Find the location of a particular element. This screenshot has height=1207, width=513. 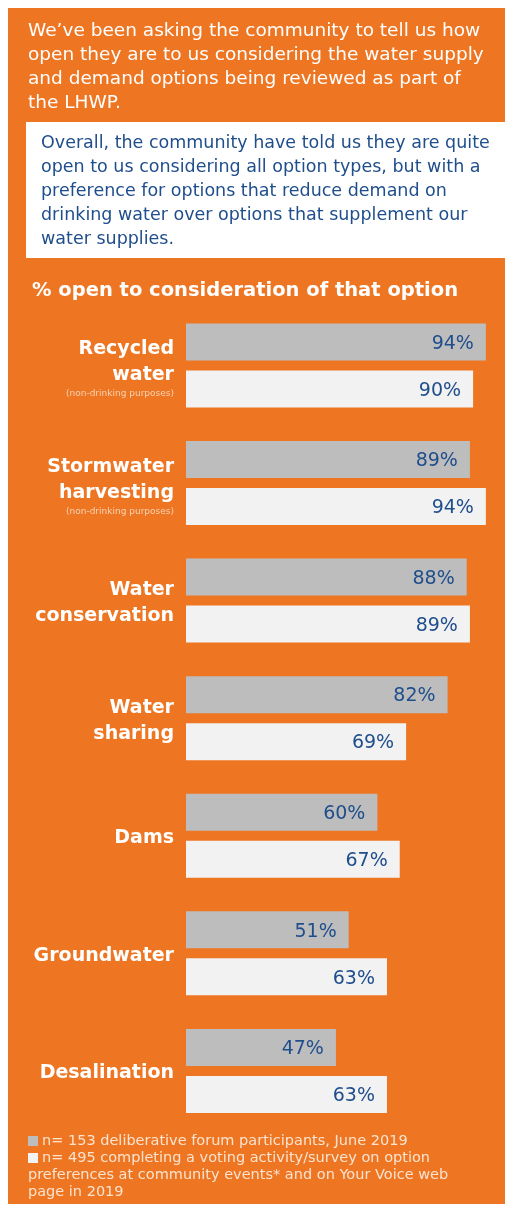

legend-label: n= 495 completing a voting activity/survey on option preferences at community events* and on Your Voice web page in 2019 is located at coordinates (238, 1174).